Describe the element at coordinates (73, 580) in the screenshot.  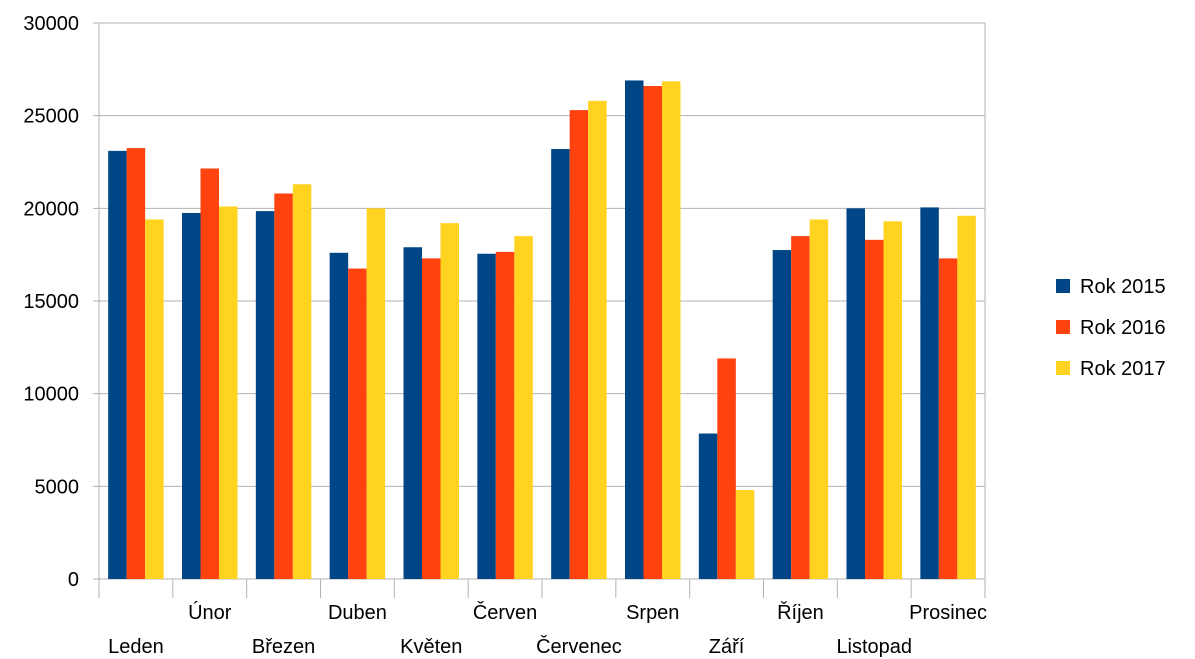
I see `y-tick-label: 0` at that location.